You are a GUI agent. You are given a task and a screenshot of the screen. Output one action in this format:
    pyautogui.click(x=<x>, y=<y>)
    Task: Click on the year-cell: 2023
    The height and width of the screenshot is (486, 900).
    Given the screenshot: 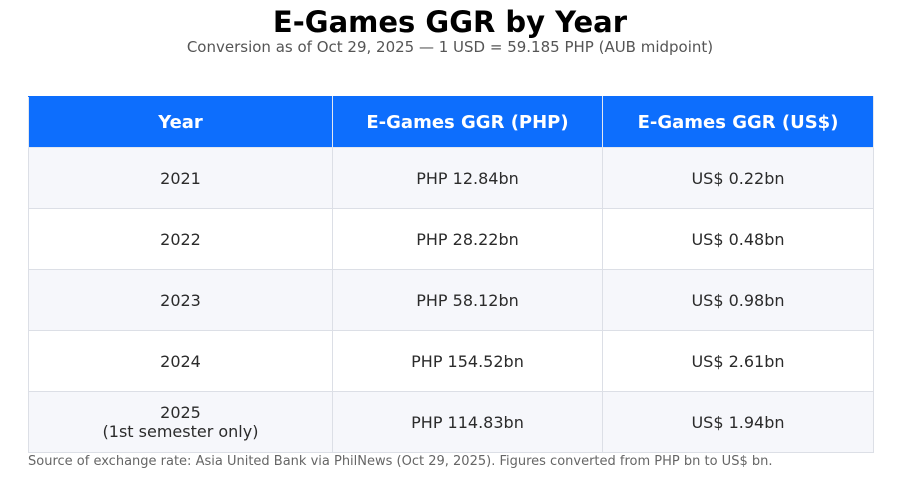 What is the action you would take?
    pyautogui.click(x=180, y=300)
    